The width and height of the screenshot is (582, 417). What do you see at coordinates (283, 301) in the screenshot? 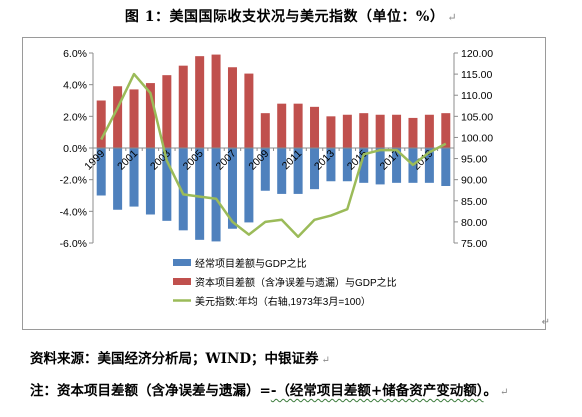
I see `legend-item-dollar-index-label: 美元指数:年均（右轴,1973年3月=100）` at bounding box center [283, 301].